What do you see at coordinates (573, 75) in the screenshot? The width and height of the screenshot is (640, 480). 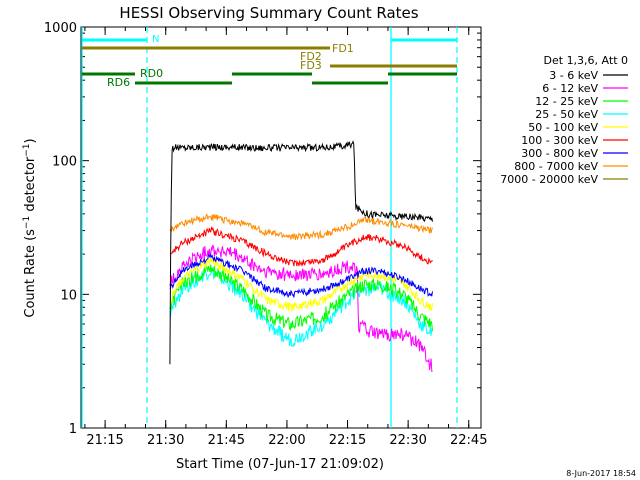 I see `legend-label: 3 - 6 keV` at bounding box center [573, 75].